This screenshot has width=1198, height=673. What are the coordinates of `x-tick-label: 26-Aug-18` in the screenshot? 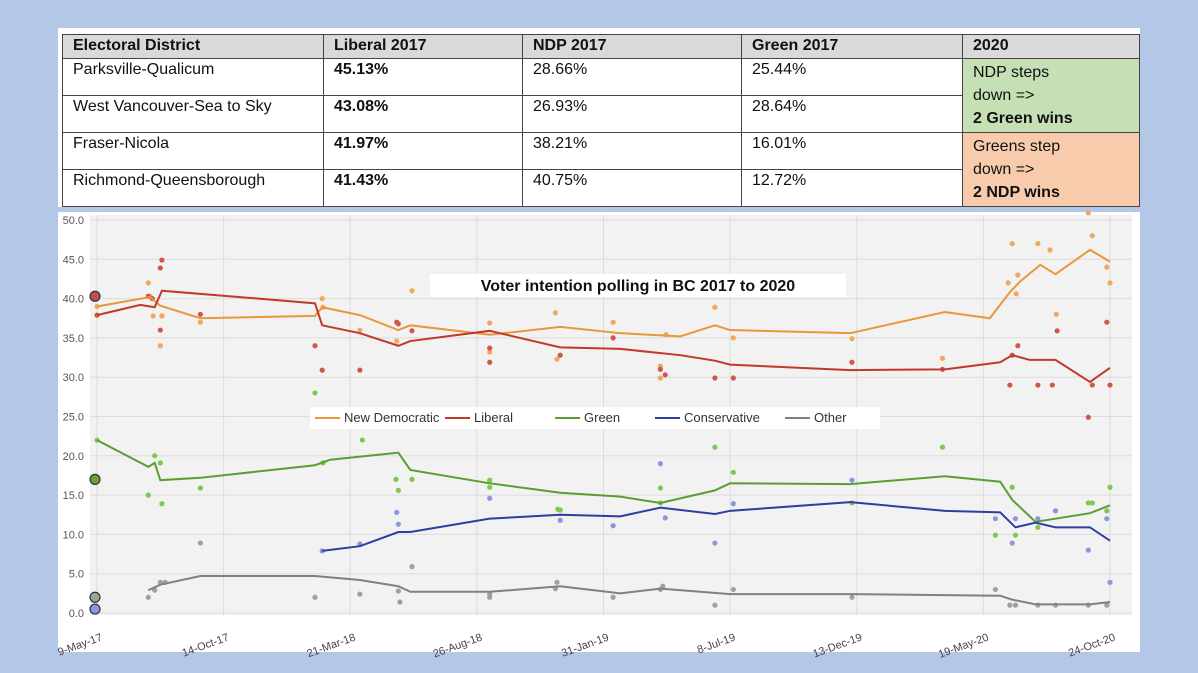 It's located at (458, 646).